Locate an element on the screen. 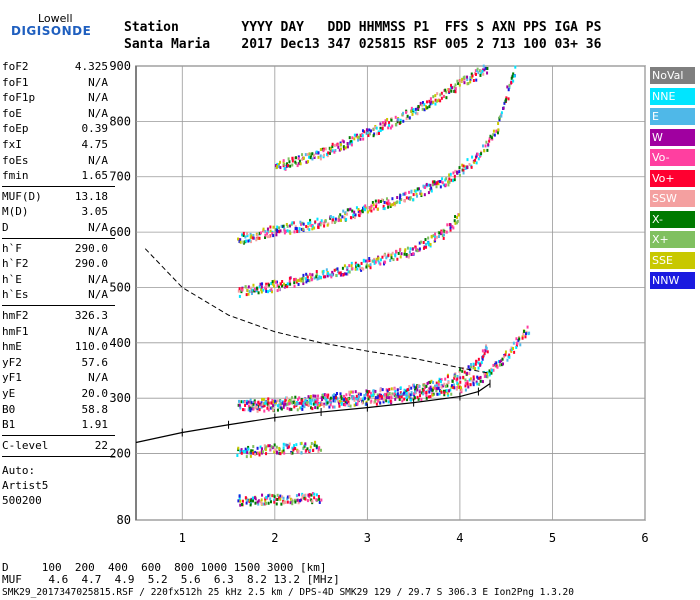 The image size is (700, 600). param-value: 13.18 is located at coordinates (91, 196).